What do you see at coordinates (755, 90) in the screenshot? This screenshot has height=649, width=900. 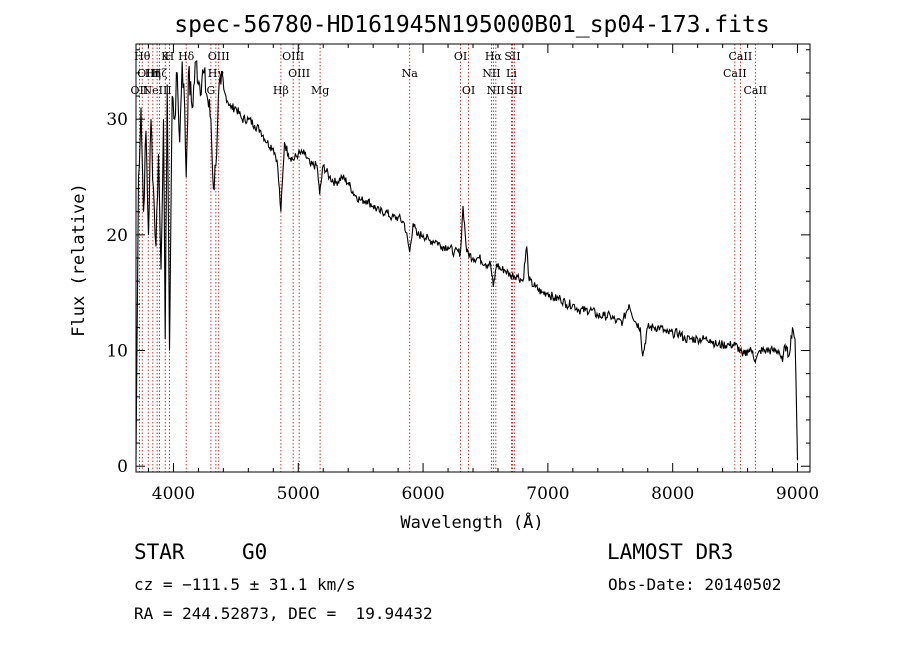 I see `line-label-27: CaII` at bounding box center [755, 90].